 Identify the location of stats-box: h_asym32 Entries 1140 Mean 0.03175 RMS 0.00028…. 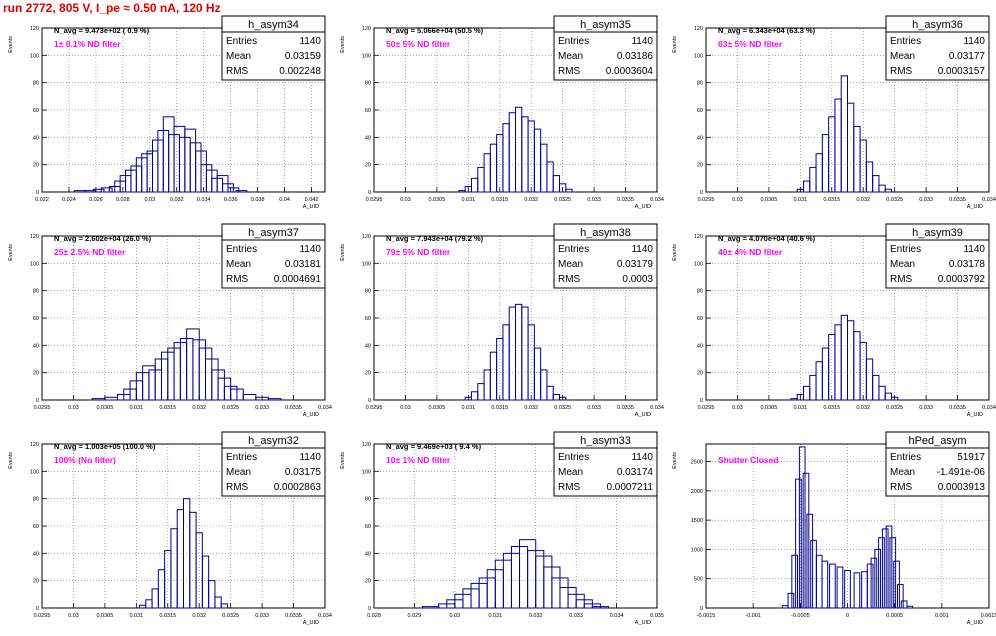
(273, 464).